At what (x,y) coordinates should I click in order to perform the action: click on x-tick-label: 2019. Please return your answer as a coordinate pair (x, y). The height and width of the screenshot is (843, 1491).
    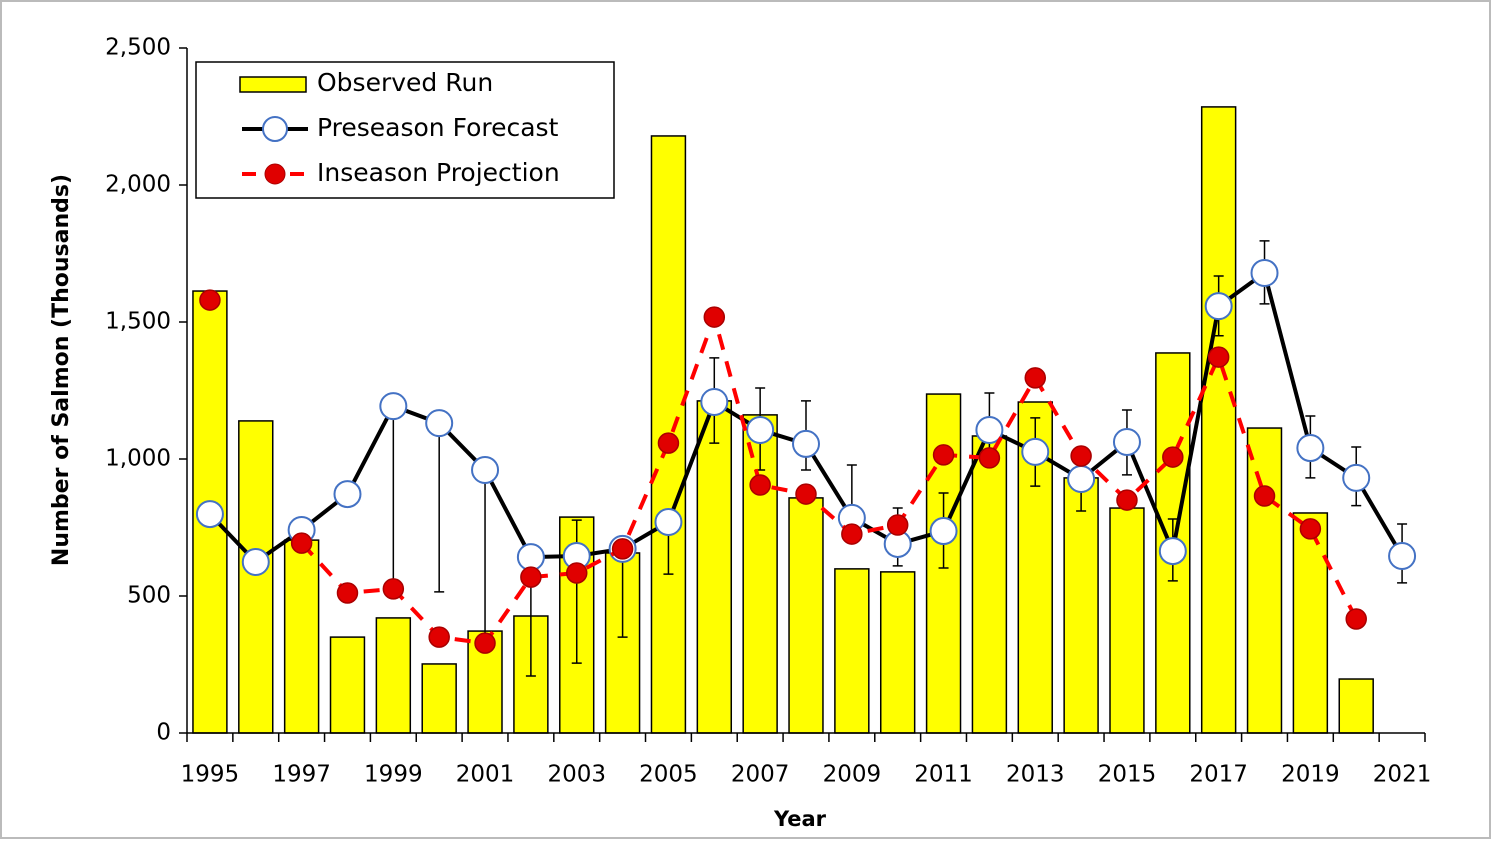
    Looking at the image, I should click on (1310, 775).